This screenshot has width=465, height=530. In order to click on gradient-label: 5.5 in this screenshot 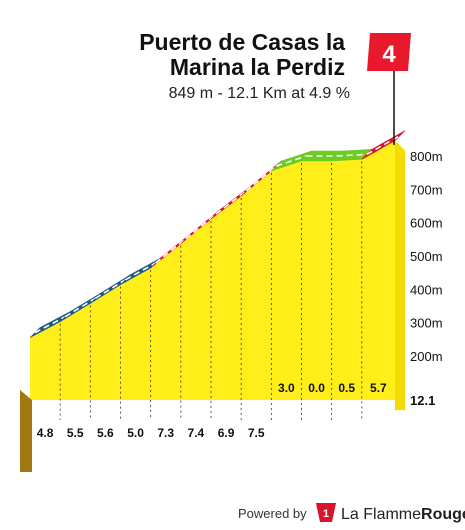, I will do `click(75, 433)`.